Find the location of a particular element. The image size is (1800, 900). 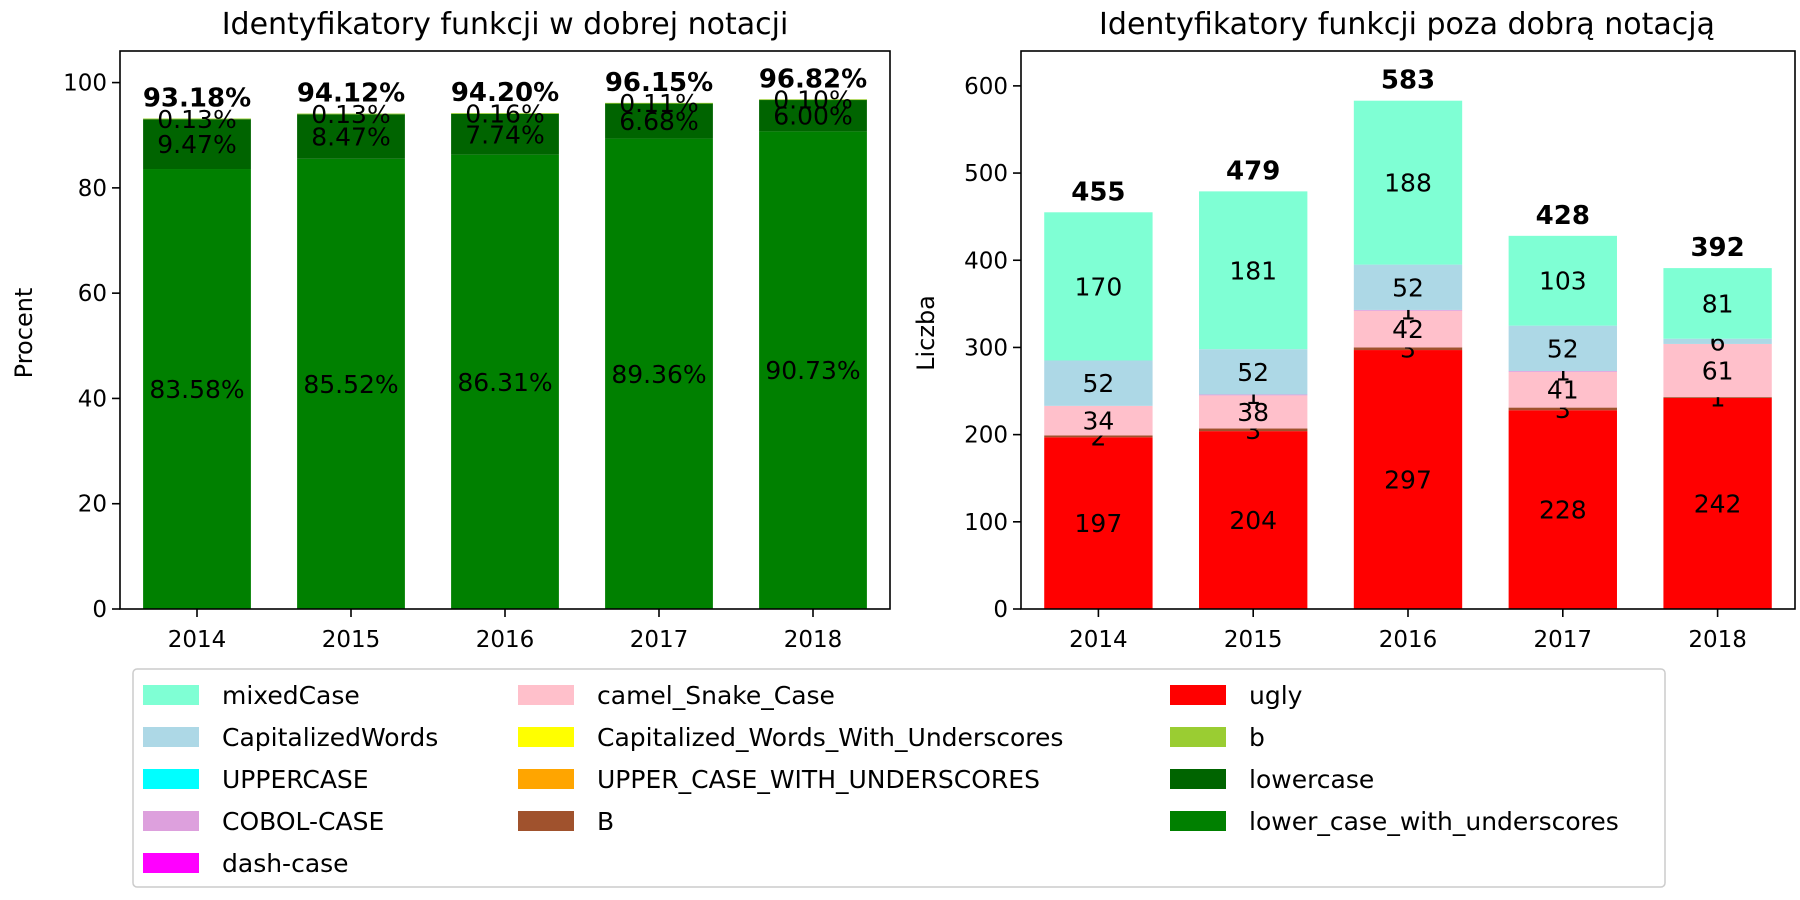

legend-label: lower_case_with_underscores is located at coordinates (1434, 821).